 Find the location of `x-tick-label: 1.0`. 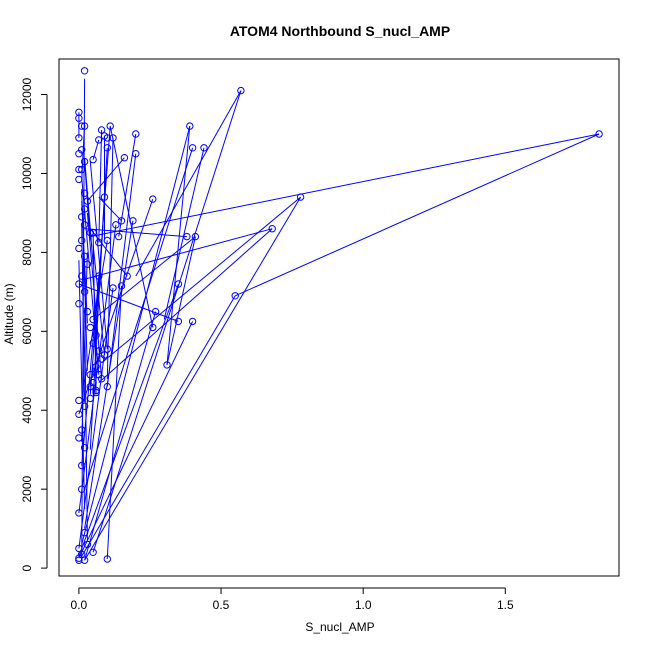

x-tick-label: 1.0 is located at coordinates (363, 605).